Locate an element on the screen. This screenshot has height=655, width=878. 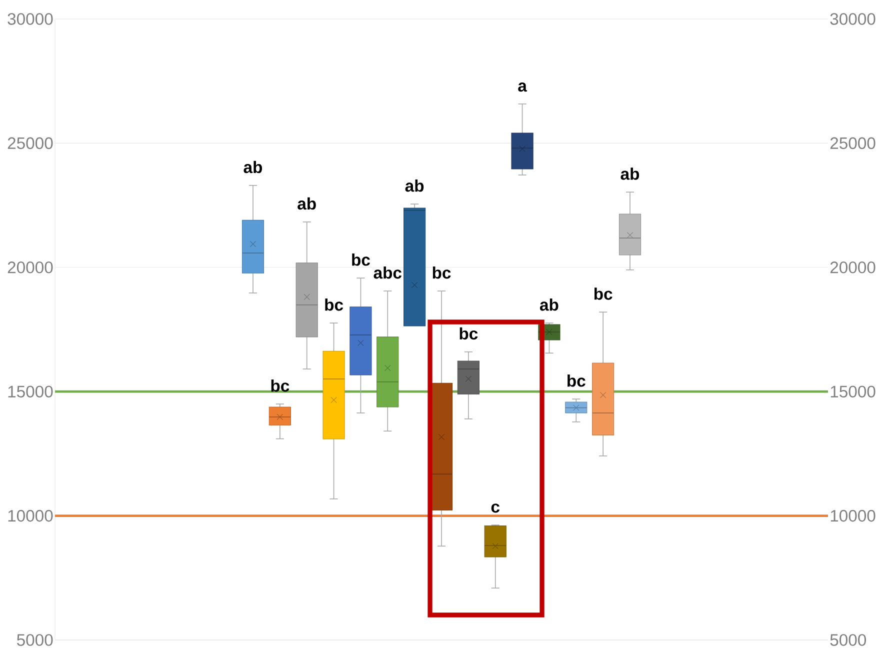
y2-tick-label: 30000 is located at coordinates (853, 19).